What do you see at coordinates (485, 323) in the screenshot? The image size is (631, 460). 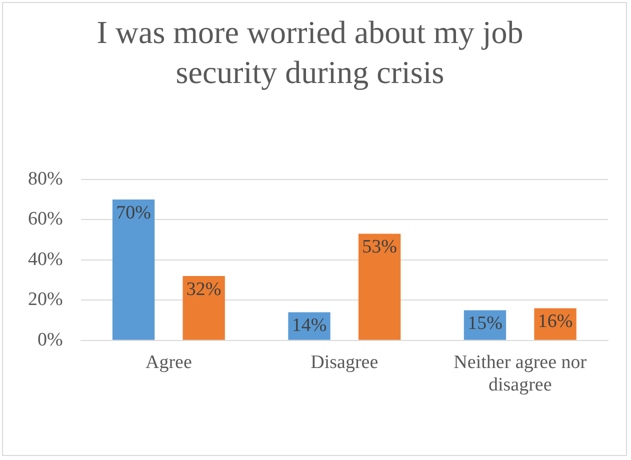 I see `data-label: 15%` at bounding box center [485, 323].